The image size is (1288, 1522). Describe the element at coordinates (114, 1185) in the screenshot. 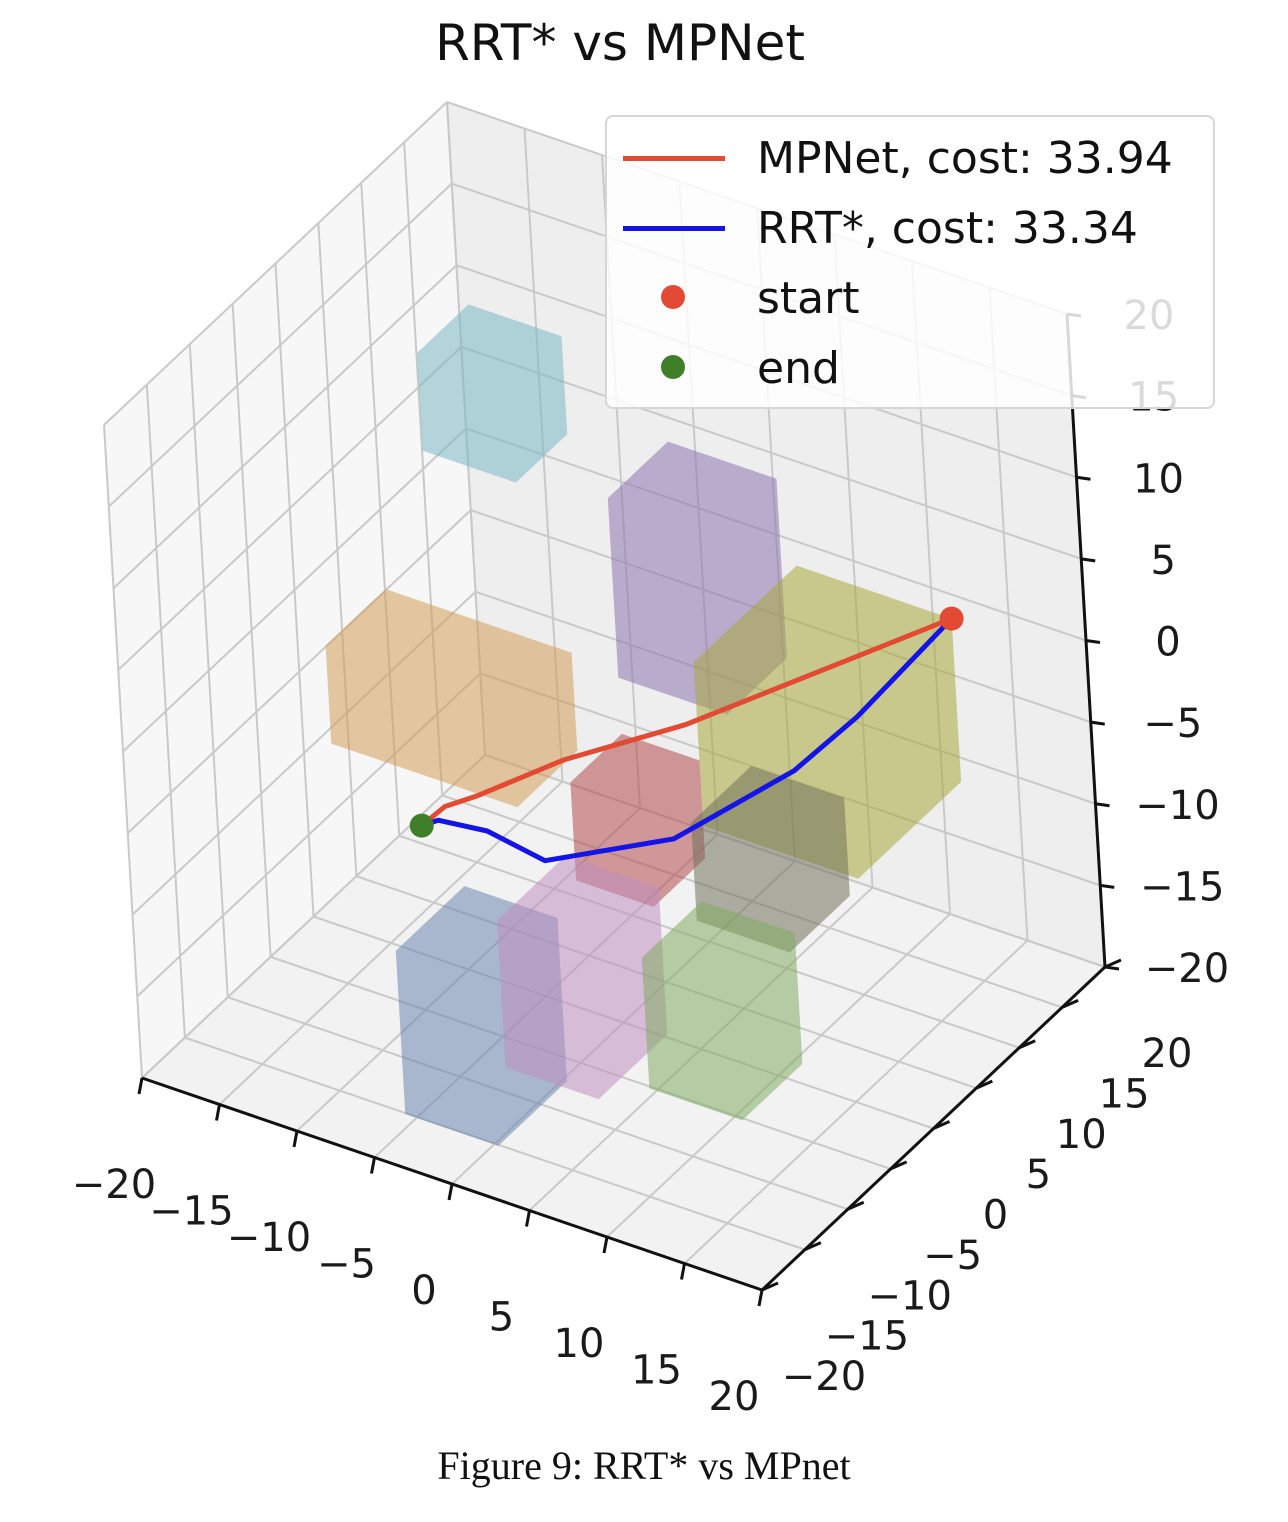

I see `x-tick-label: −20` at that location.